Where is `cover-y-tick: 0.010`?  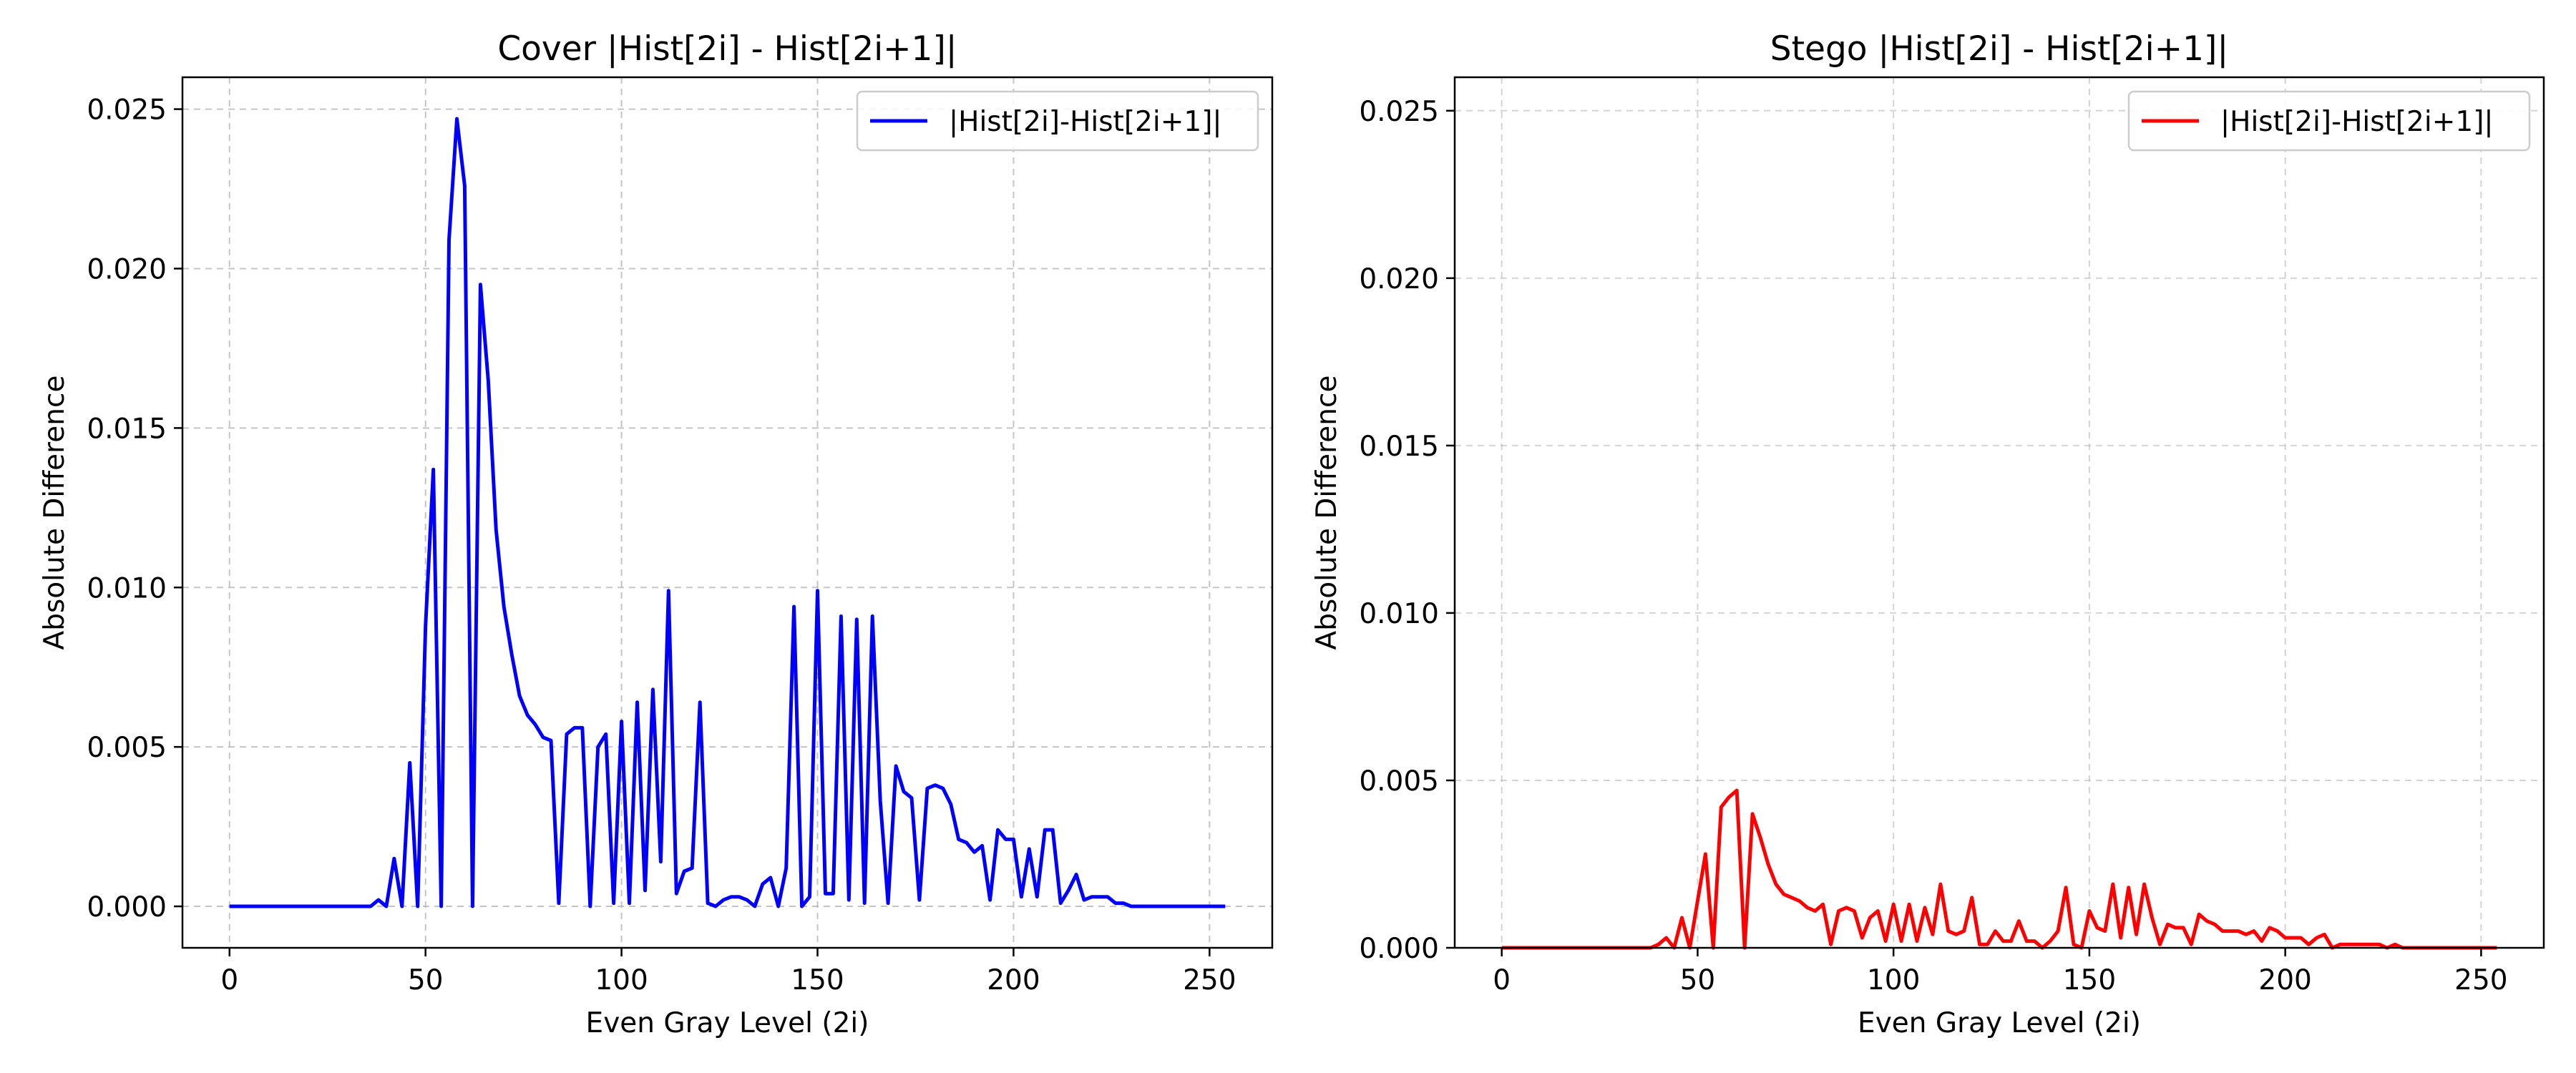
cover-y-tick: 0.010 is located at coordinates (134, 588).